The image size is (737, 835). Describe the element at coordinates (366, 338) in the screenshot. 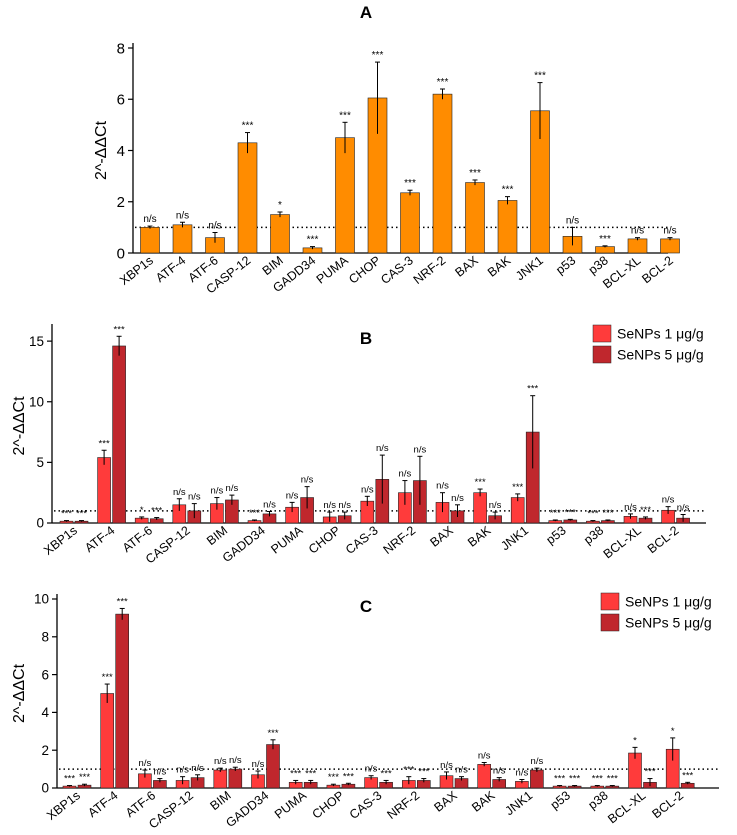

I see `panel-title: B` at that location.